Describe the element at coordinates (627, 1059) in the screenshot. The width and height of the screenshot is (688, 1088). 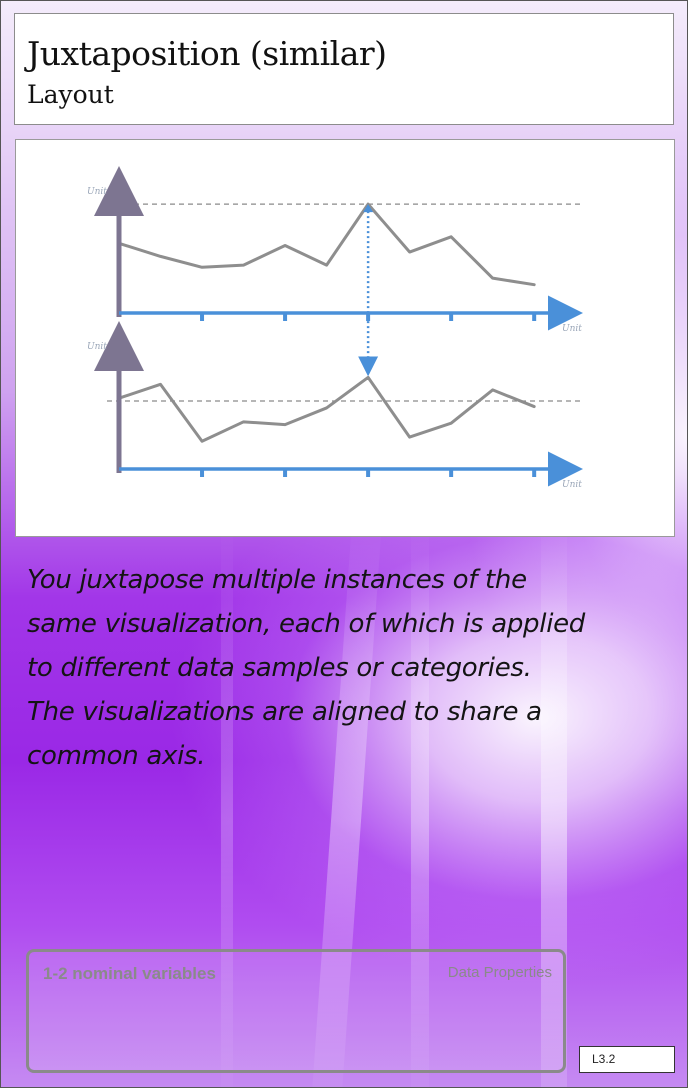
I see `card-id-badge: L3.2` at that location.